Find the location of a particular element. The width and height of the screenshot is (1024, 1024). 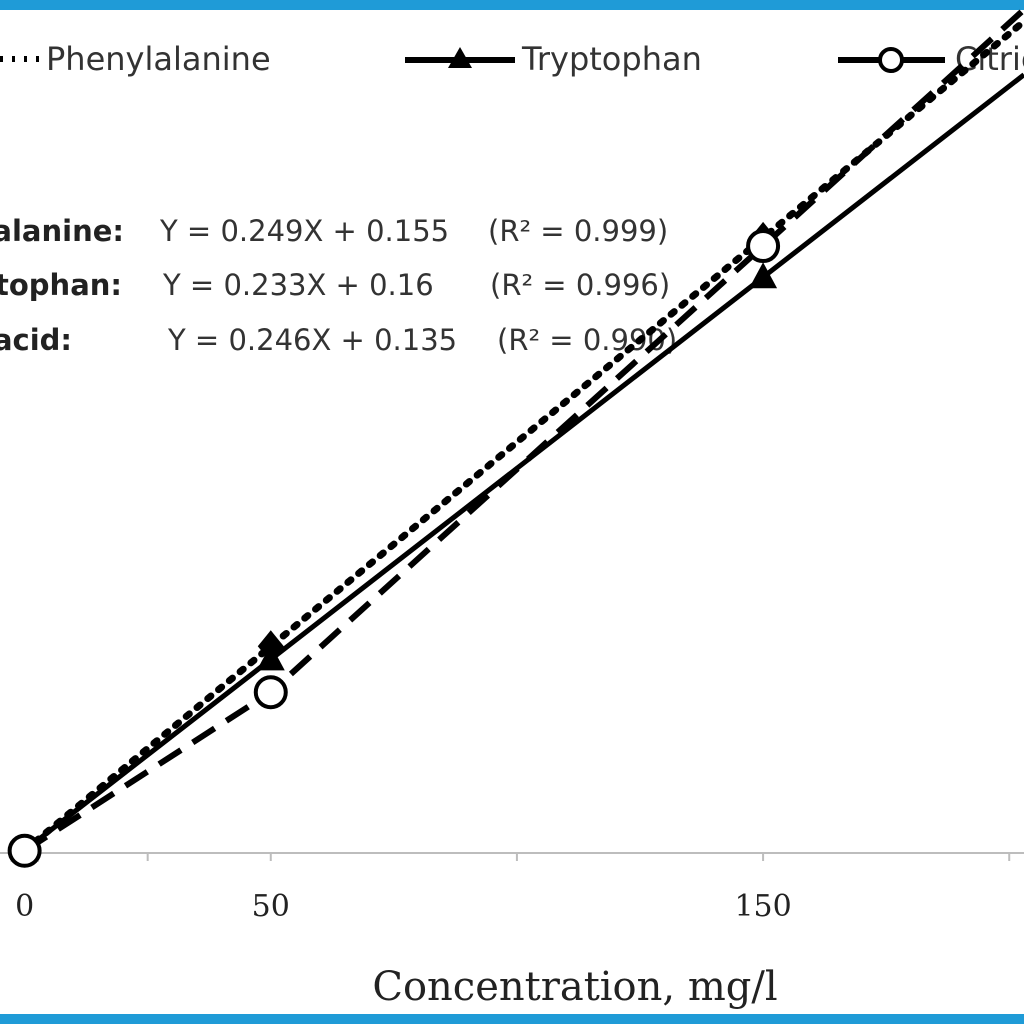

equation-formula-tryptophan: Y = 0.233X + 0.16 is located at coordinates (298, 285).